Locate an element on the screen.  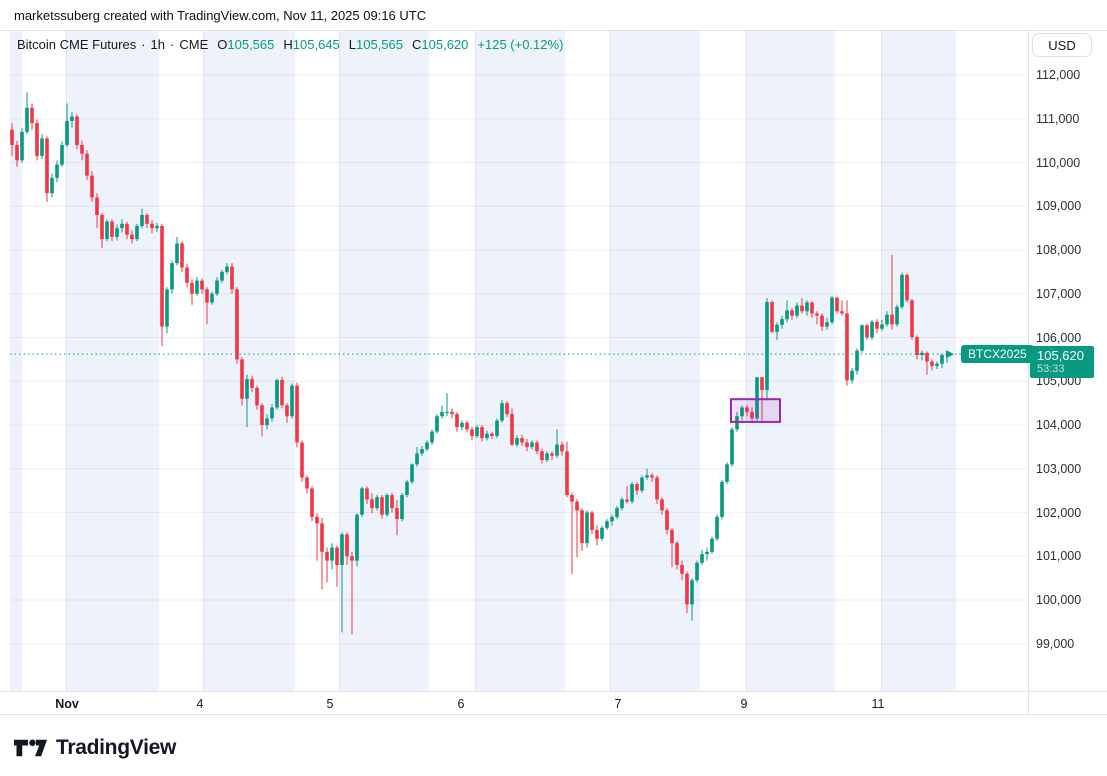
tradingview-footer: TradingView is located at coordinates (95, 748).